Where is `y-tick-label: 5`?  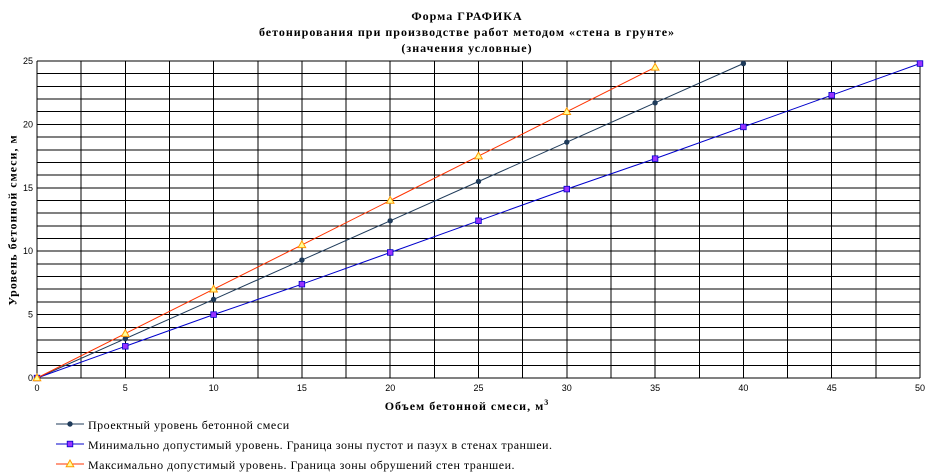
y-tick-label: 5 is located at coordinates (30, 315).